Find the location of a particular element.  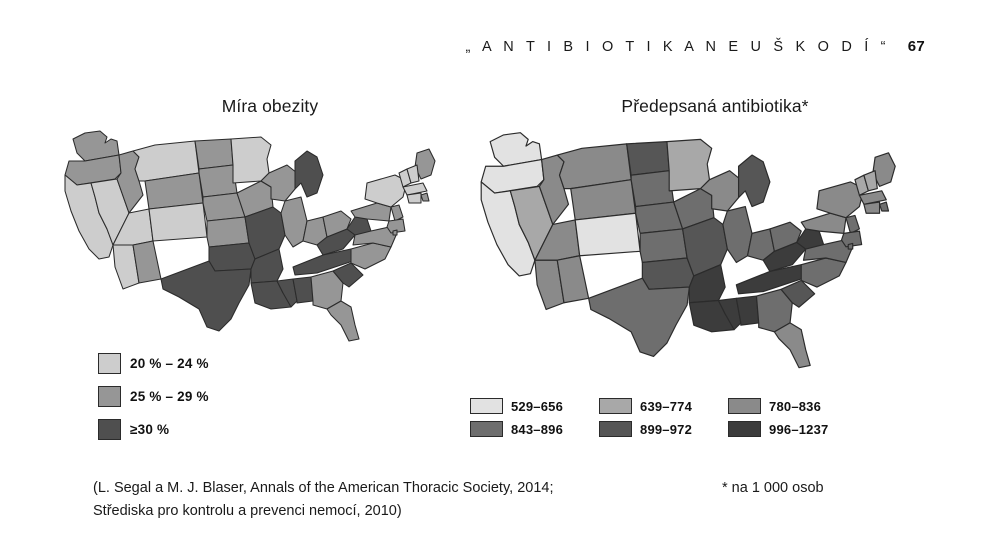

legend-label: 20 % – 24 % is located at coordinates (169, 363).